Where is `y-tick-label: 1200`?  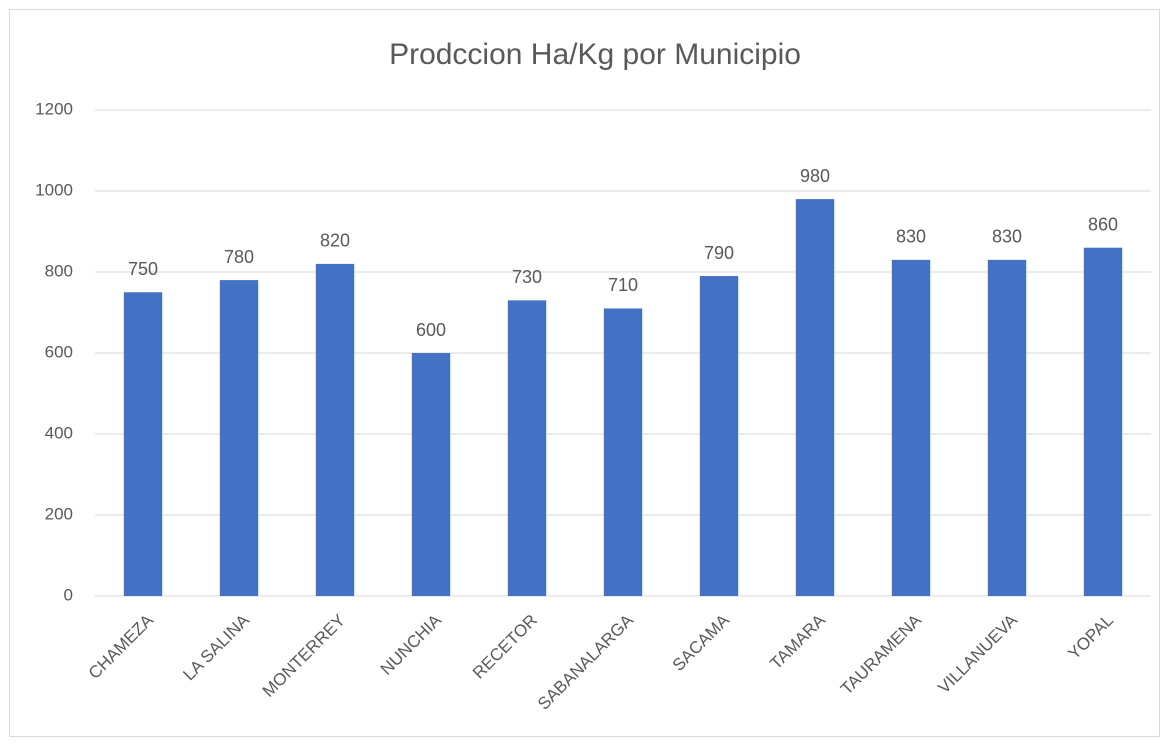 y-tick-label: 1200 is located at coordinates (54, 108).